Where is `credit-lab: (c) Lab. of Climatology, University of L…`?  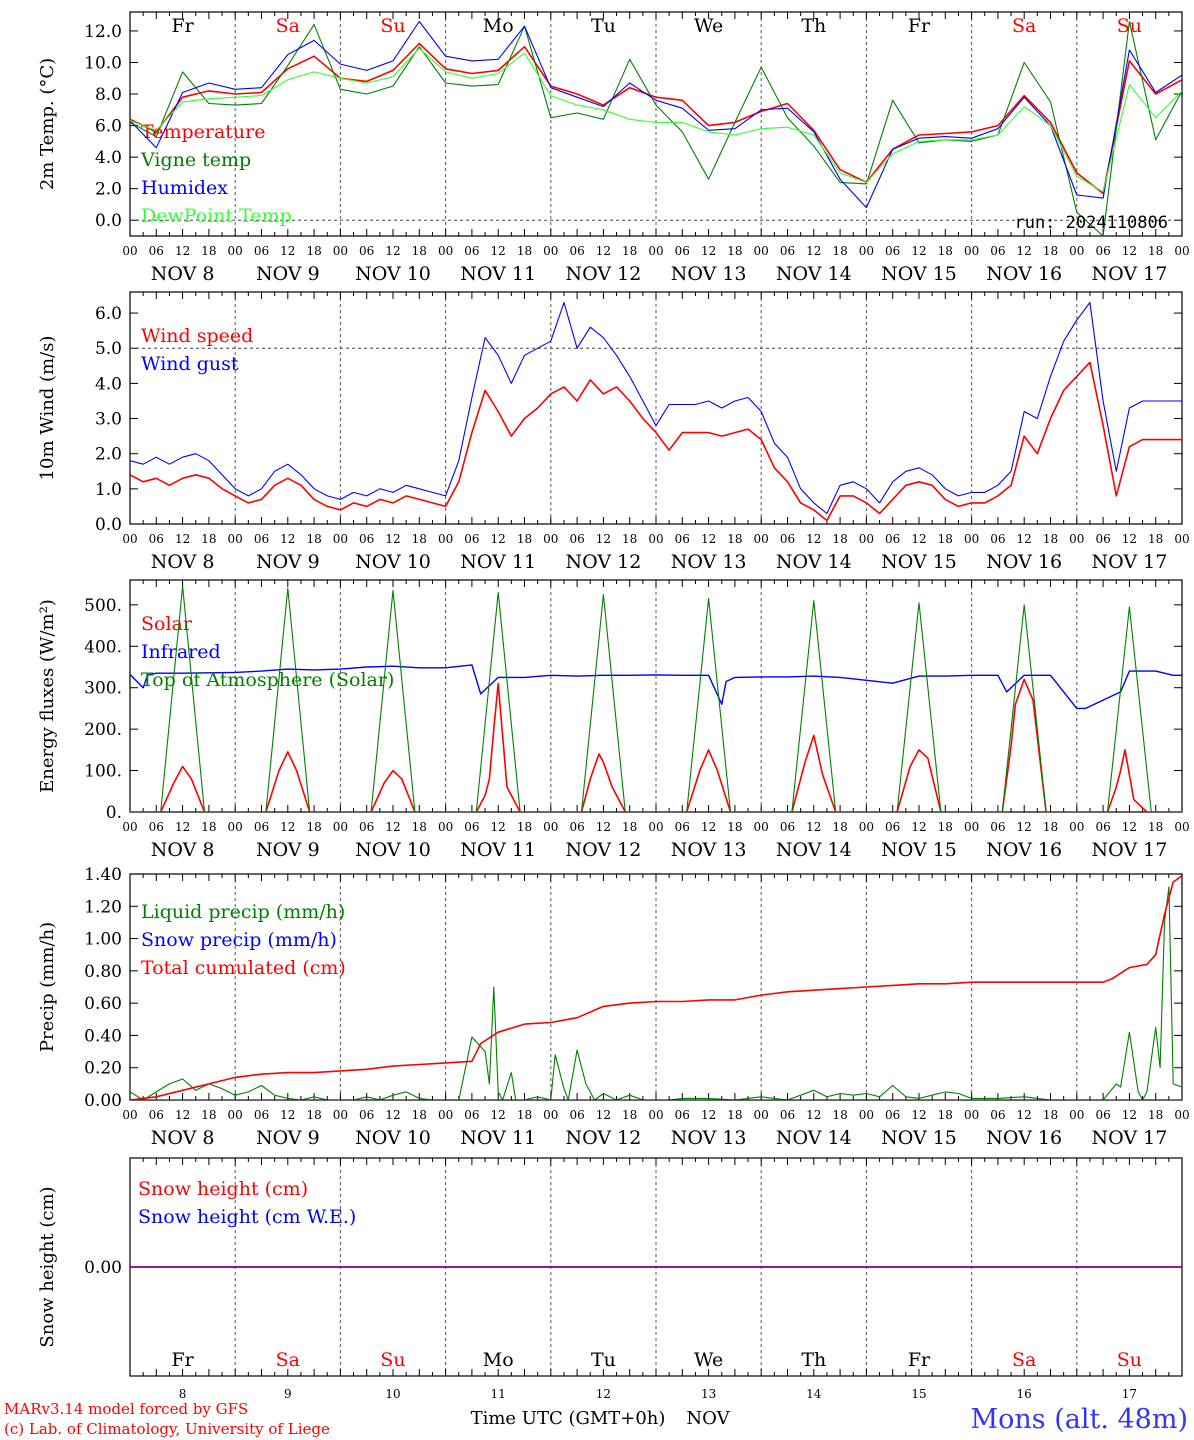 credit-lab: (c) Lab. of Climatology, University of L… is located at coordinates (167, 1429).